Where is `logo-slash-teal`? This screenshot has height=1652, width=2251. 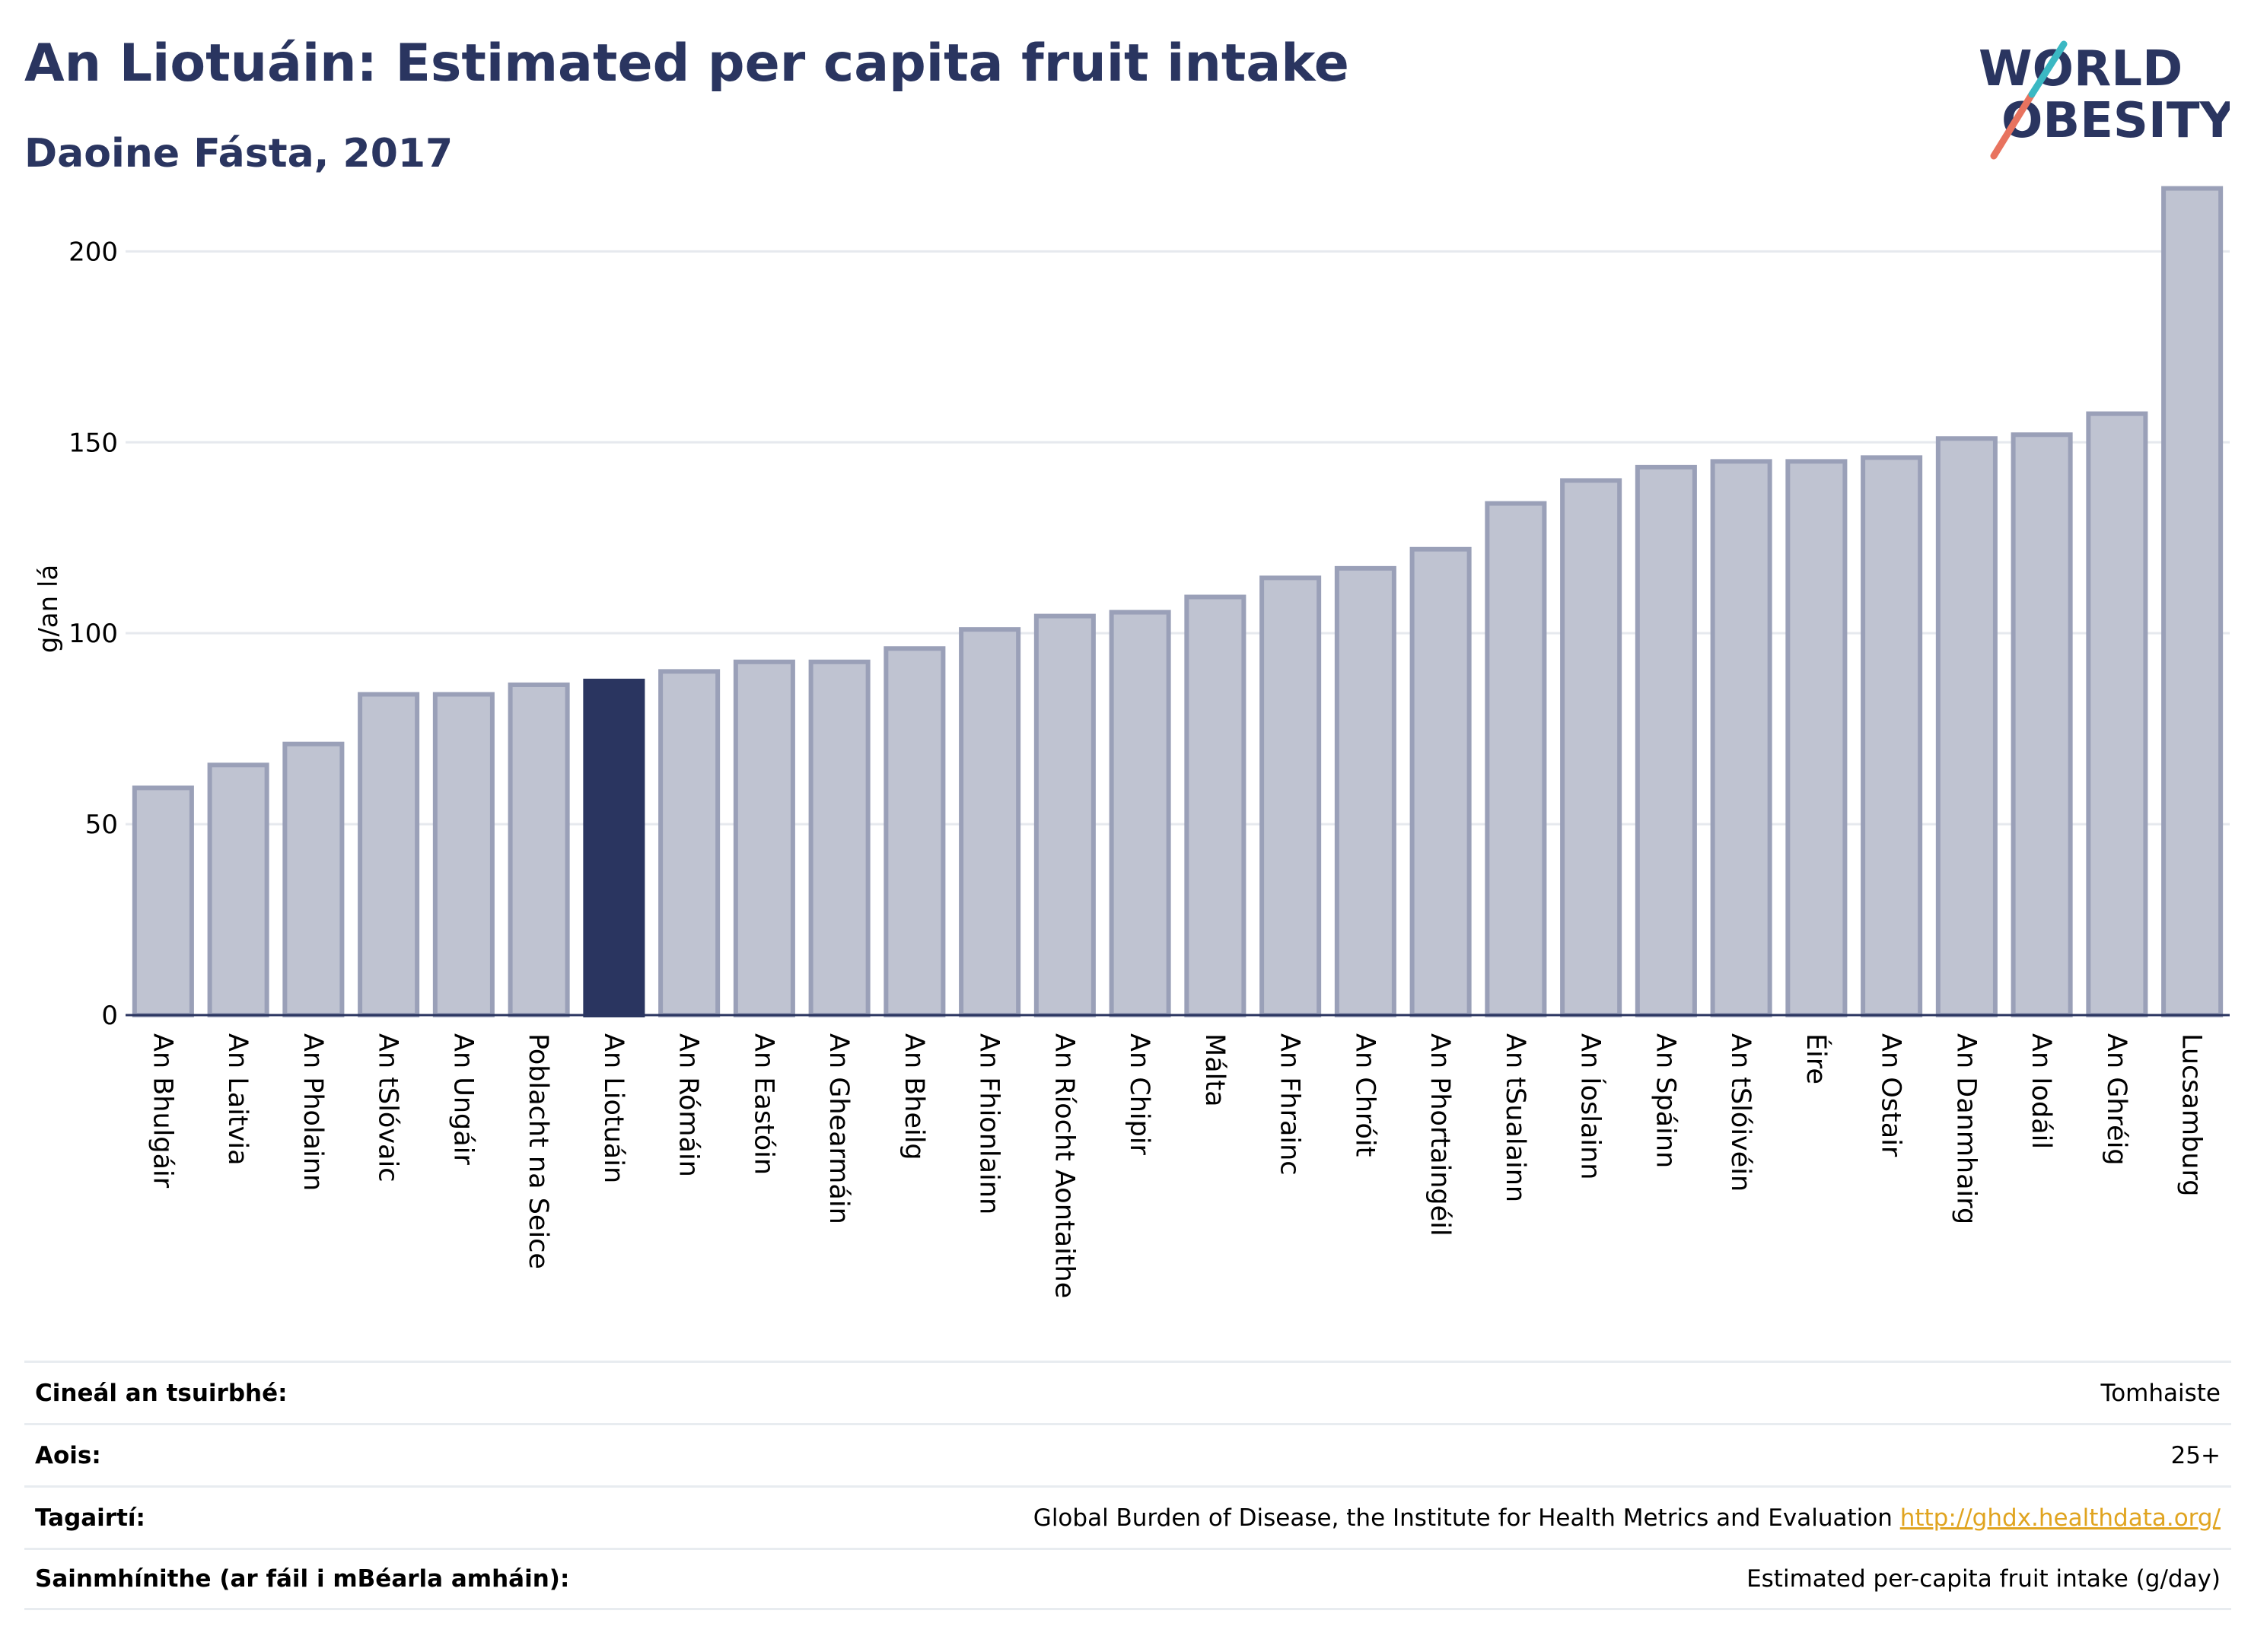 logo-slash-teal is located at coordinates (2048, 69).